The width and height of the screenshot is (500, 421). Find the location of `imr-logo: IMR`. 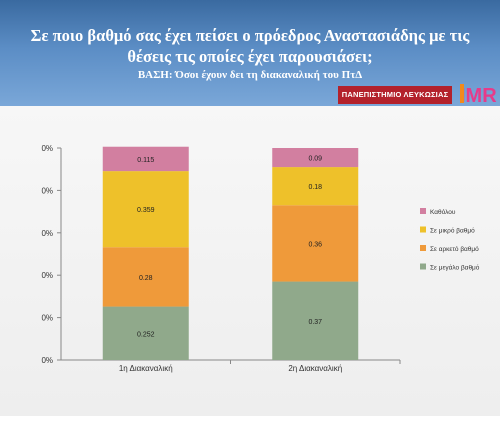

imr-logo: IMR is located at coordinates (478, 95).